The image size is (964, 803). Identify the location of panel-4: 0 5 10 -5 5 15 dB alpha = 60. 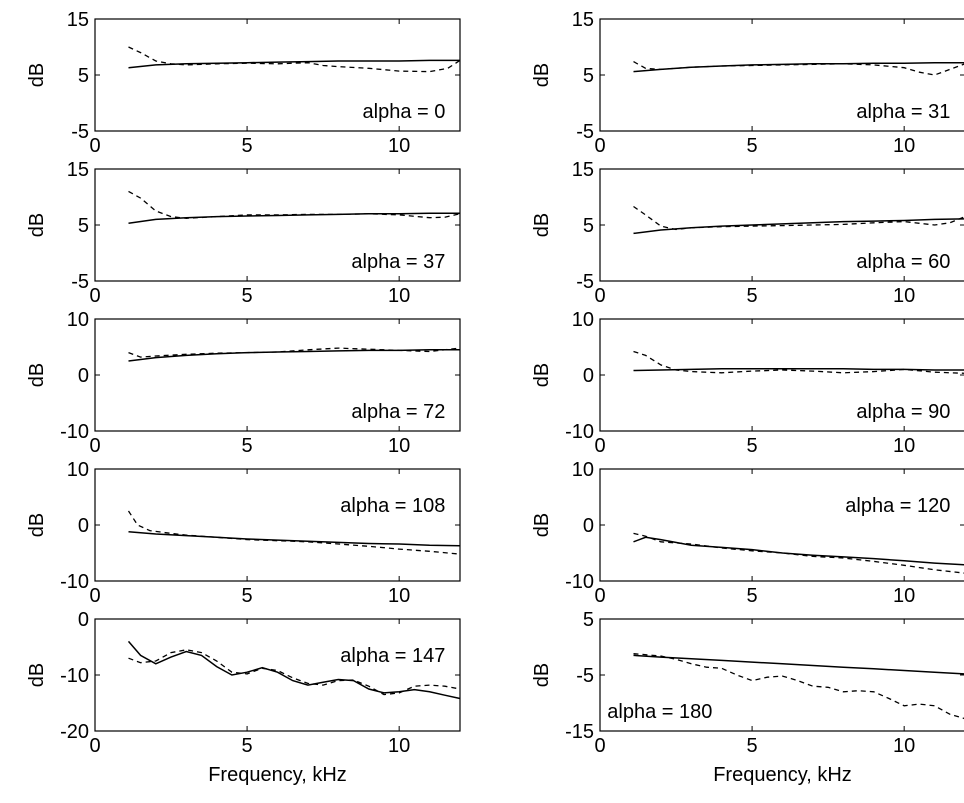
(747, 233).